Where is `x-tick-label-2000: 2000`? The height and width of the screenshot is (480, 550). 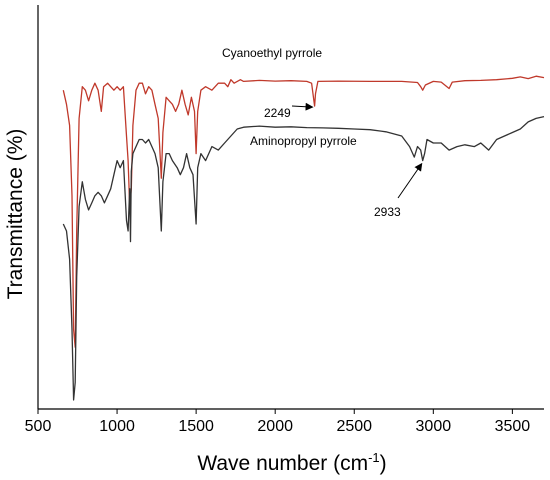
x-tick-label-2000: 2000 is located at coordinates (275, 426).